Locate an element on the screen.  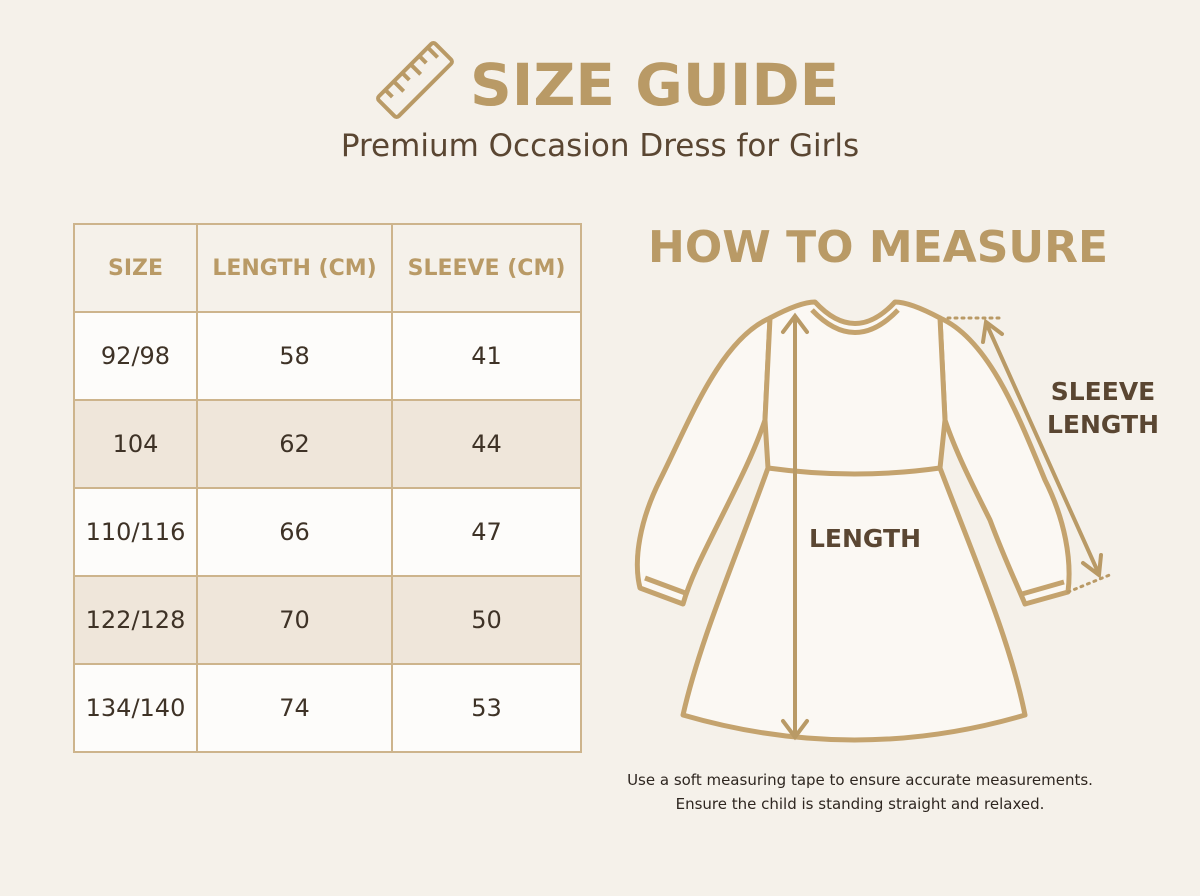
column-header: LENGTH (CM) is located at coordinates (294, 268).